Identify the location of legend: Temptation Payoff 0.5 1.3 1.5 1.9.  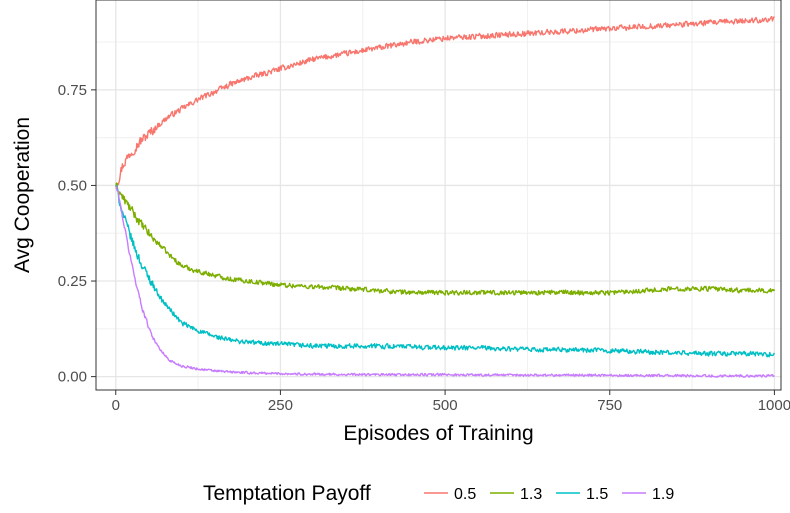
(438, 493).